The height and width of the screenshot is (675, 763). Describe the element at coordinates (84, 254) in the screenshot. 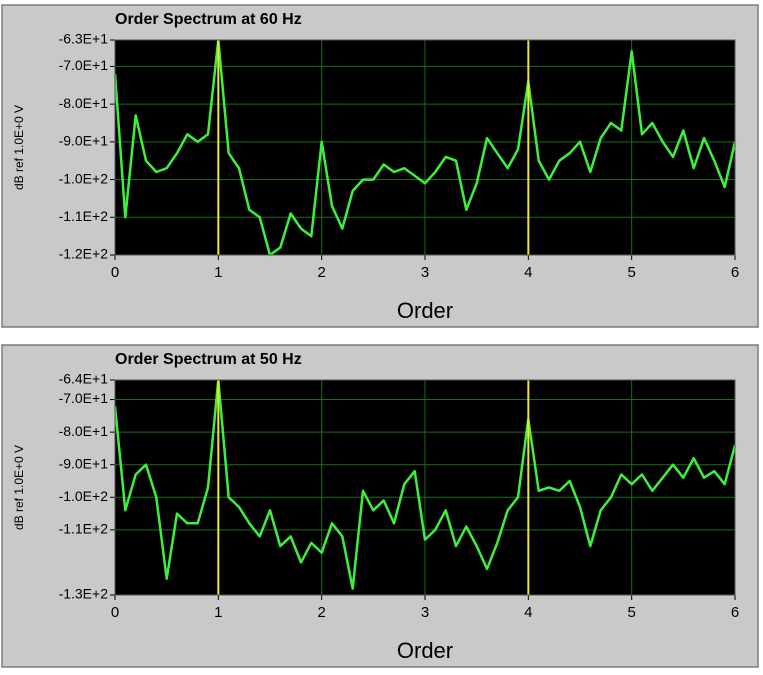

I see `y-tick-label: -1.2E+2` at that location.